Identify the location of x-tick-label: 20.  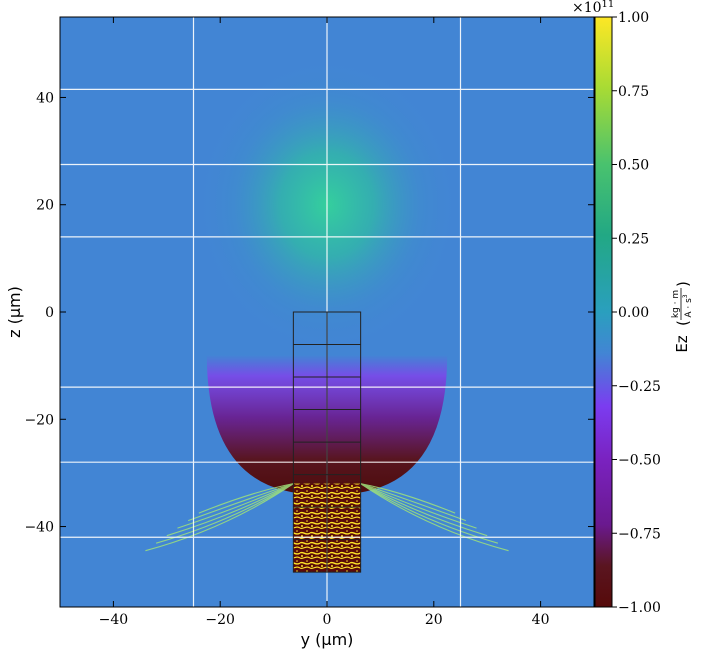
(434, 620).